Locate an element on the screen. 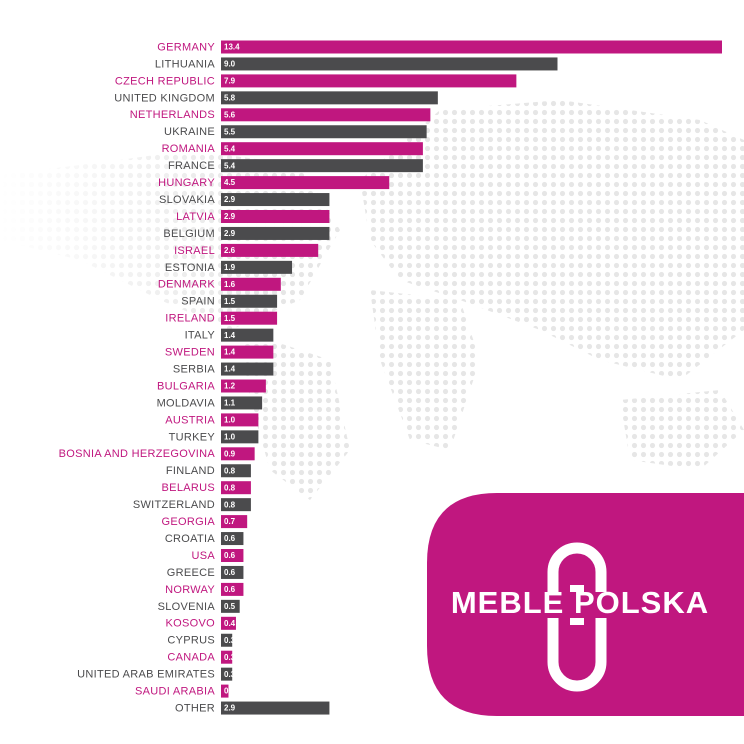  value-label: 4.5 is located at coordinates (230, 182).